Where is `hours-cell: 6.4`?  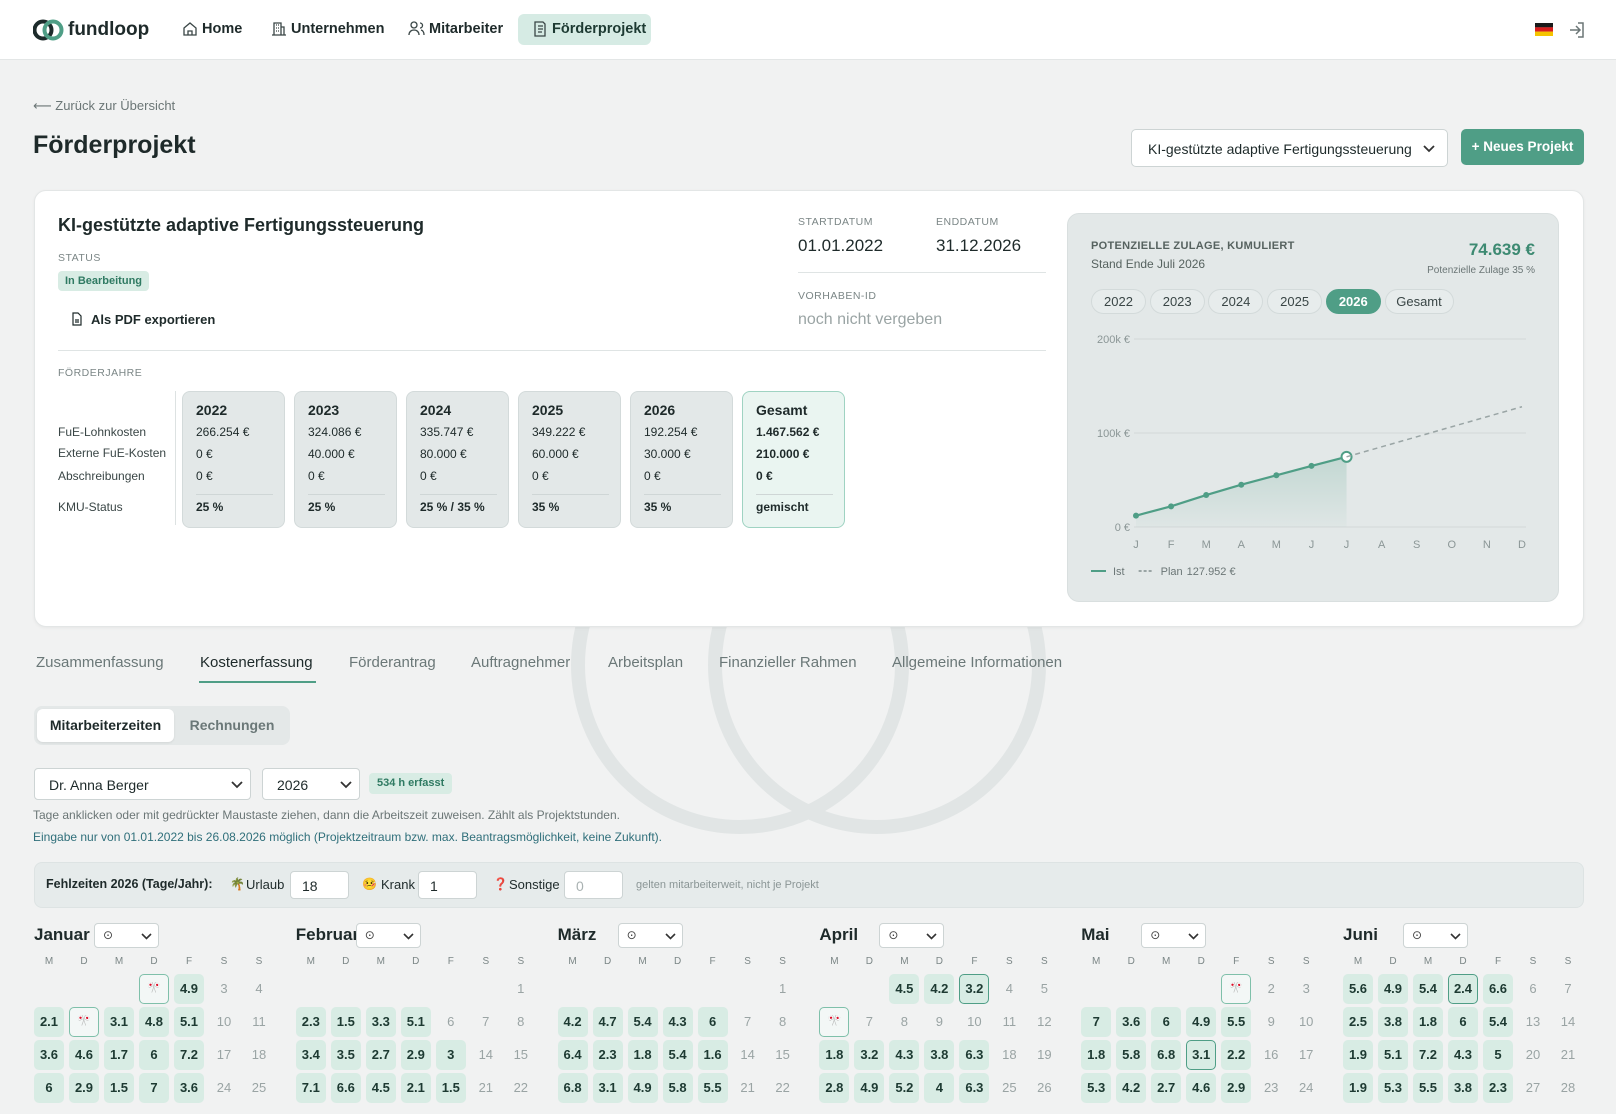
hours-cell: 6.4 is located at coordinates (572, 1055).